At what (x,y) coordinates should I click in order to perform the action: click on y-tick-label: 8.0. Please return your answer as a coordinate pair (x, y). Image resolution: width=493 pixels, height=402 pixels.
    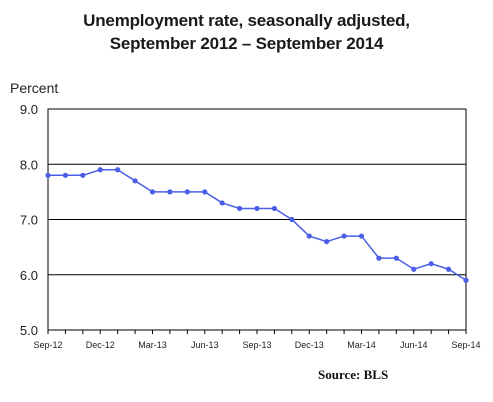
    Looking at the image, I should click on (29, 164).